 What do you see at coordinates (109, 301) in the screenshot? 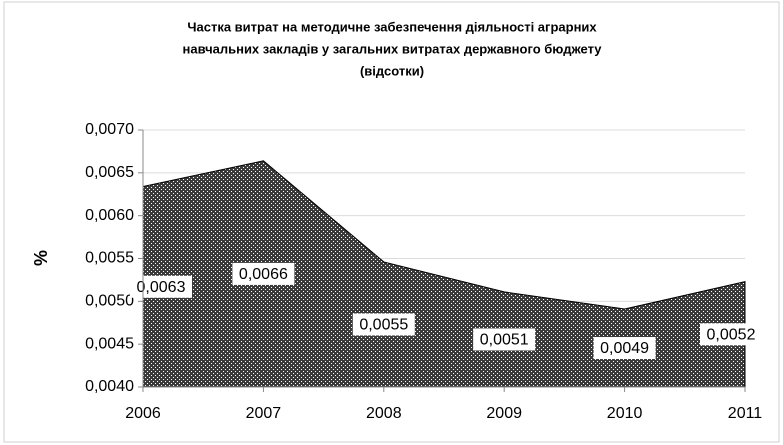
I see `y-tick-label: 0,0050` at bounding box center [109, 301].